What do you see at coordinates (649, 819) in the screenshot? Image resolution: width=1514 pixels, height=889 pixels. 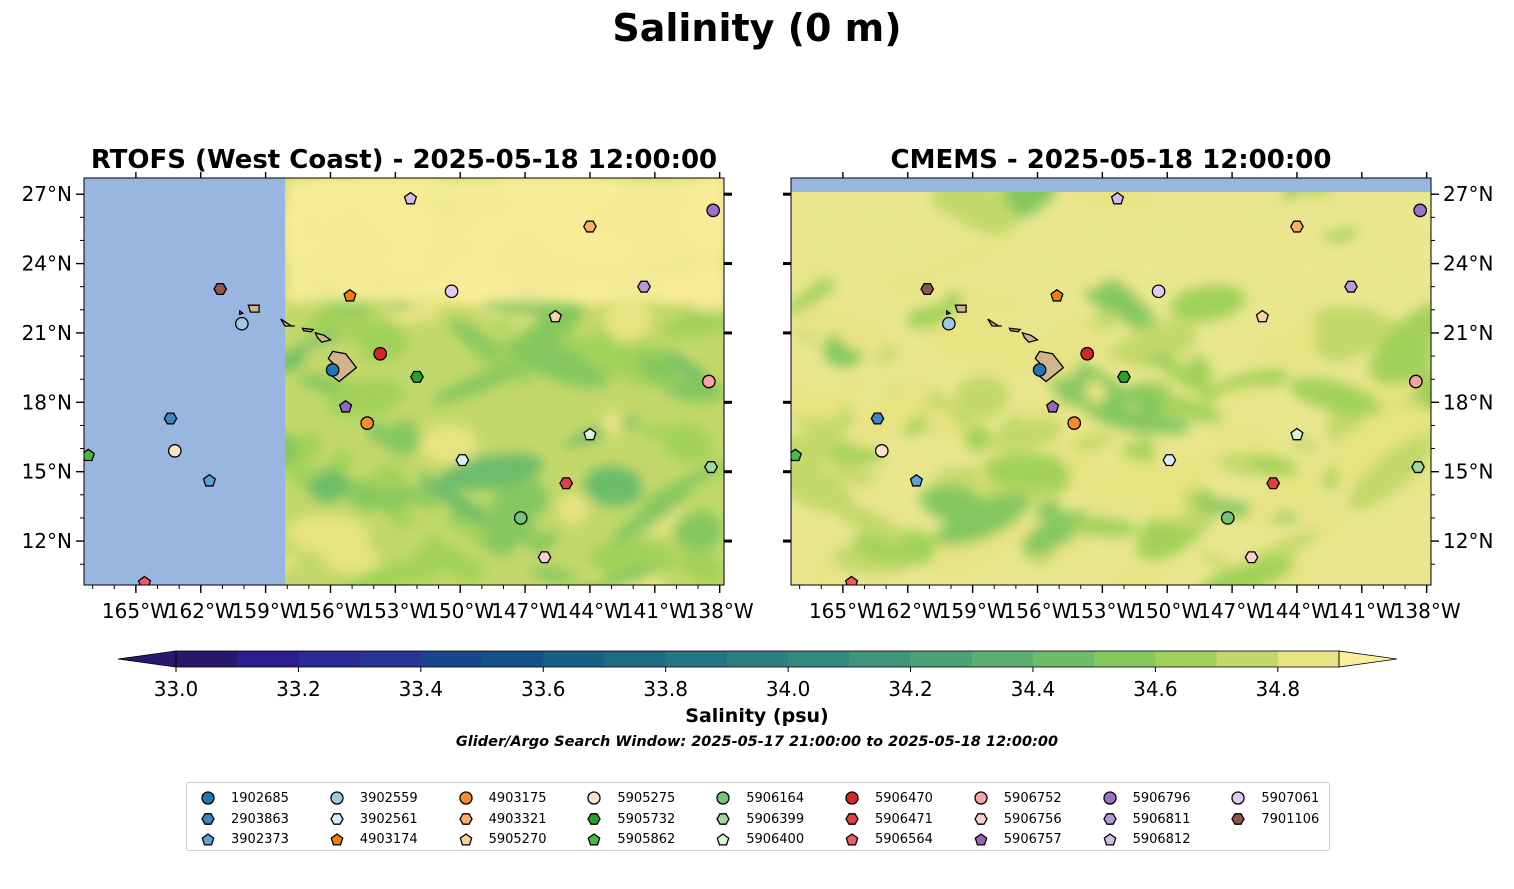 I see `legend-item-5905732: 5905732` at bounding box center [649, 819].